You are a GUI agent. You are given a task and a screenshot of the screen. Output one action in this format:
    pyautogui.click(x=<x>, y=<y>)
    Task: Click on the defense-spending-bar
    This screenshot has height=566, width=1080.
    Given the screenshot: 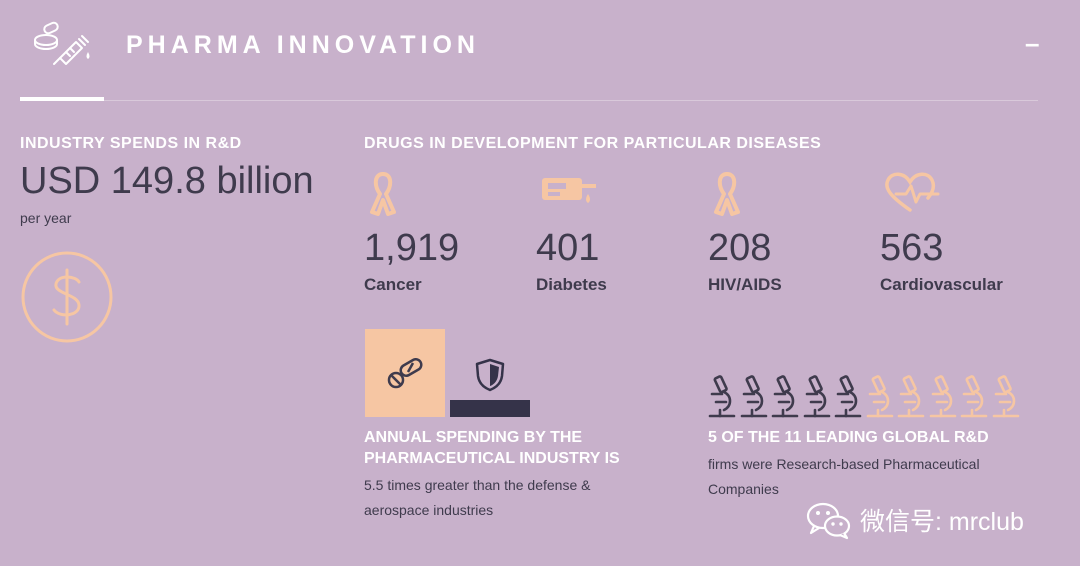 What is the action you would take?
    pyautogui.click(x=490, y=408)
    